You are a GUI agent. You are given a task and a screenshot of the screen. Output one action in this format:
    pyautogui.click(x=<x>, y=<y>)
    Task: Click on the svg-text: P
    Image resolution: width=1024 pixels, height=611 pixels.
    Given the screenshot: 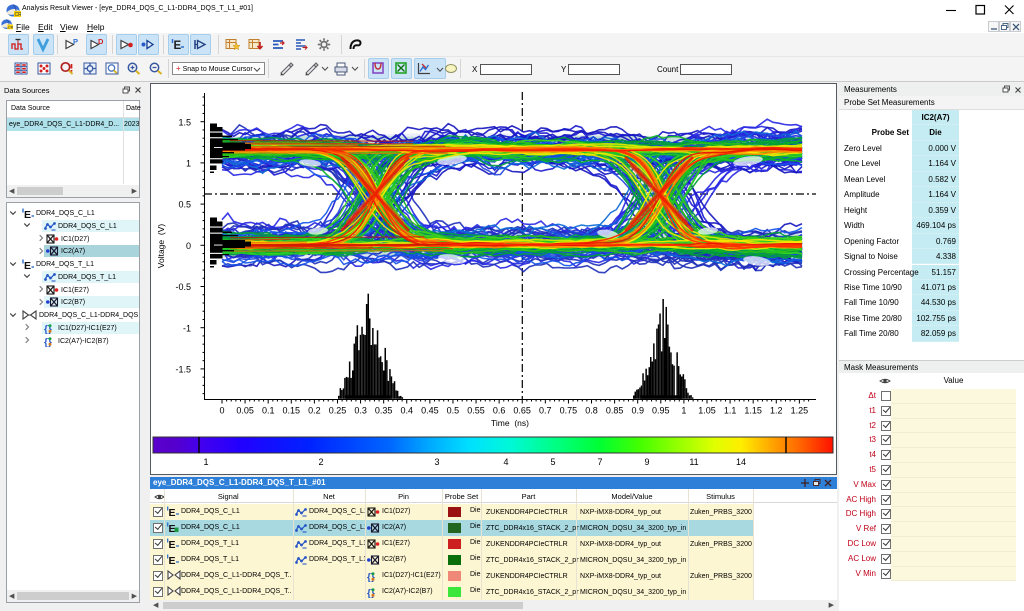 What is the action you would take?
    pyautogui.click(x=75, y=41)
    